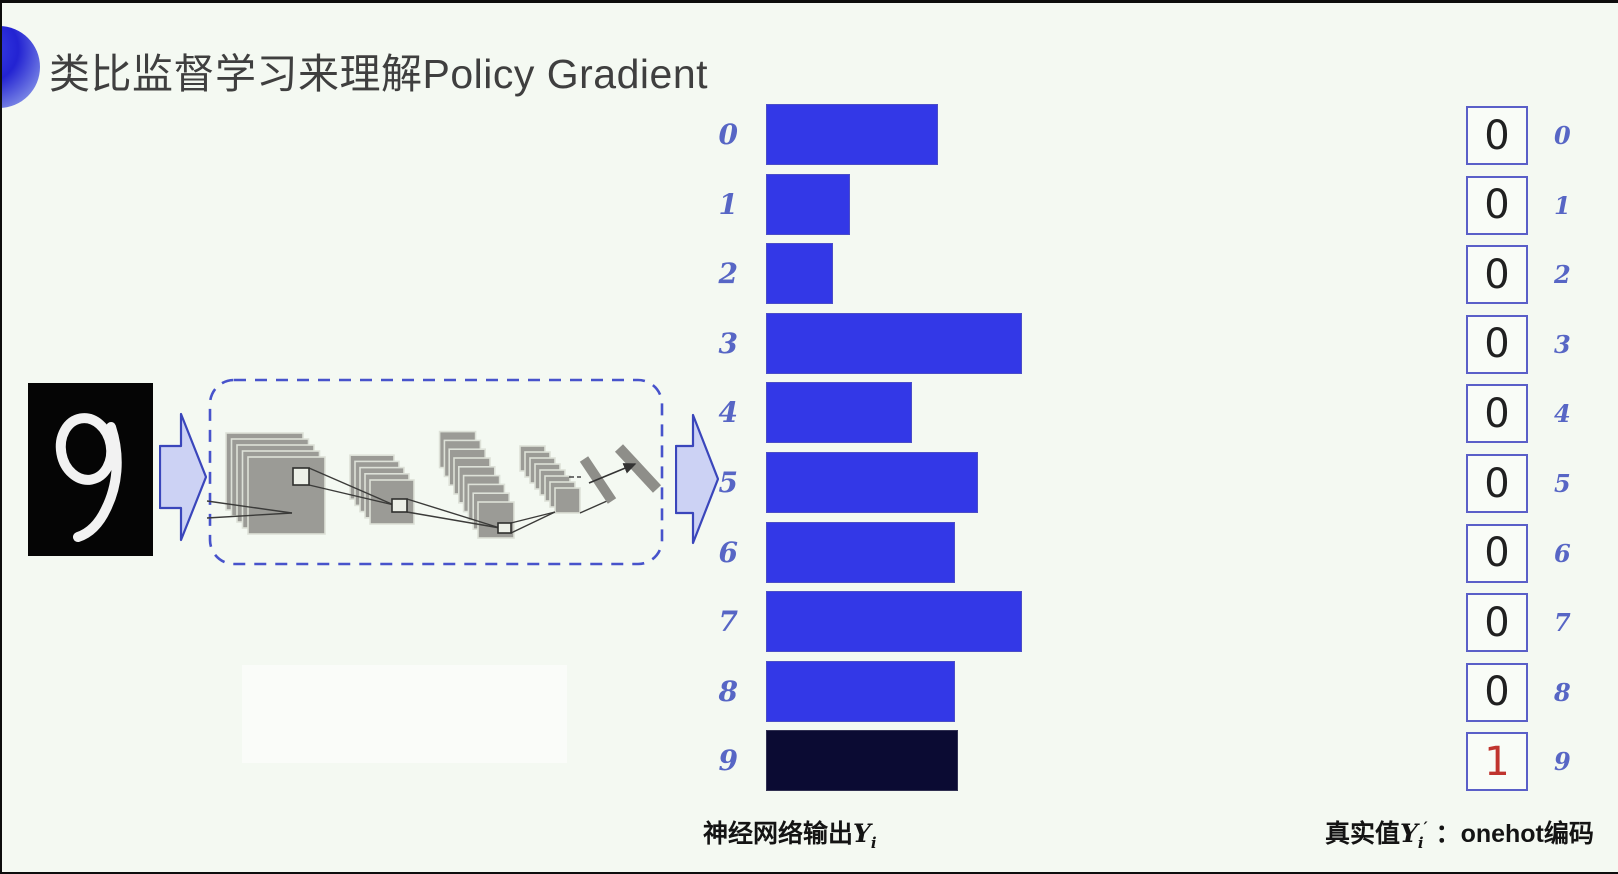 This screenshot has width=1618, height=874. What do you see at coordinates (778, 834) in the screenshot?
I see `chart-caption-text: 神经网络输出` at bounding box center [778, 834].